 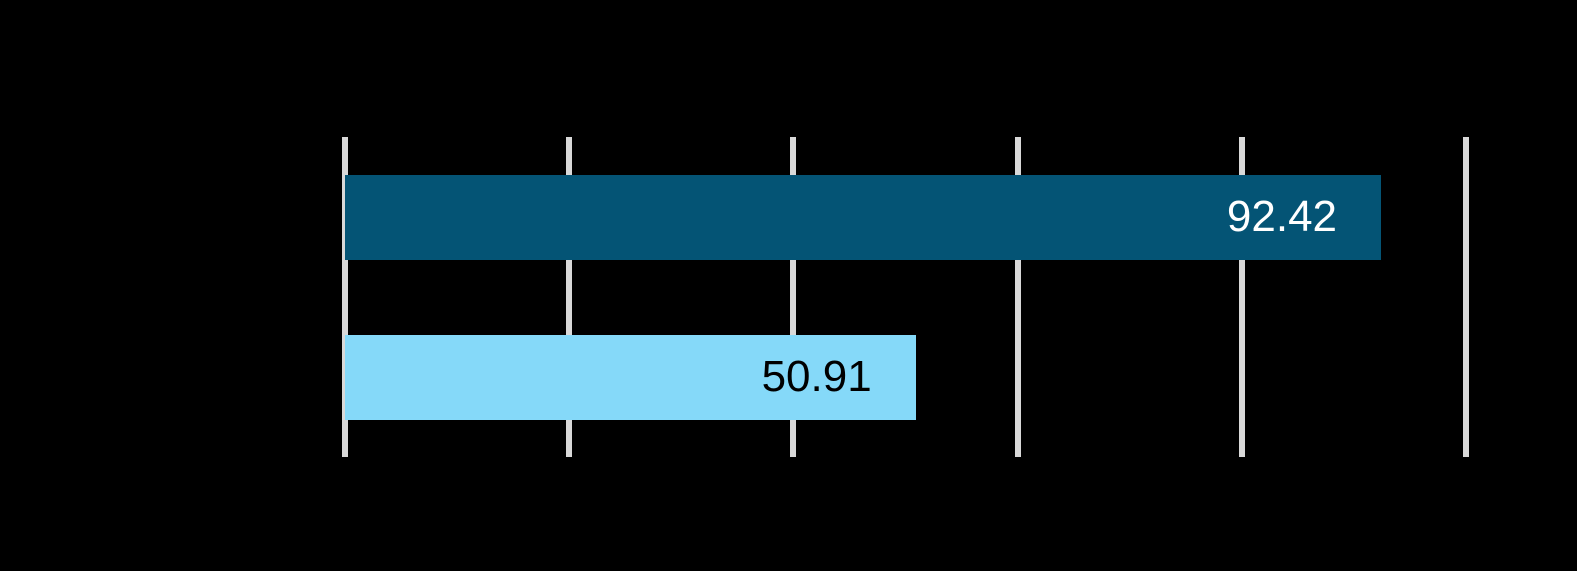 I want to click on bar-value-label: 50.91, so click(x=816, y=376).